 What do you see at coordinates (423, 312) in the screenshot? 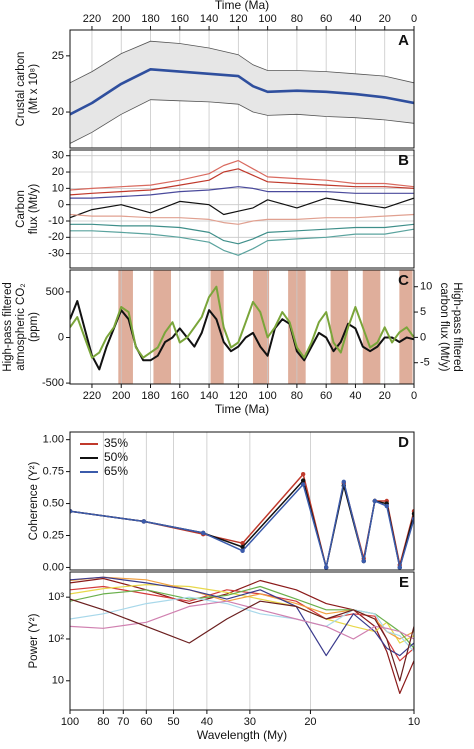
I see `y2-tick-label: 5` at bounding box center [423, 312].